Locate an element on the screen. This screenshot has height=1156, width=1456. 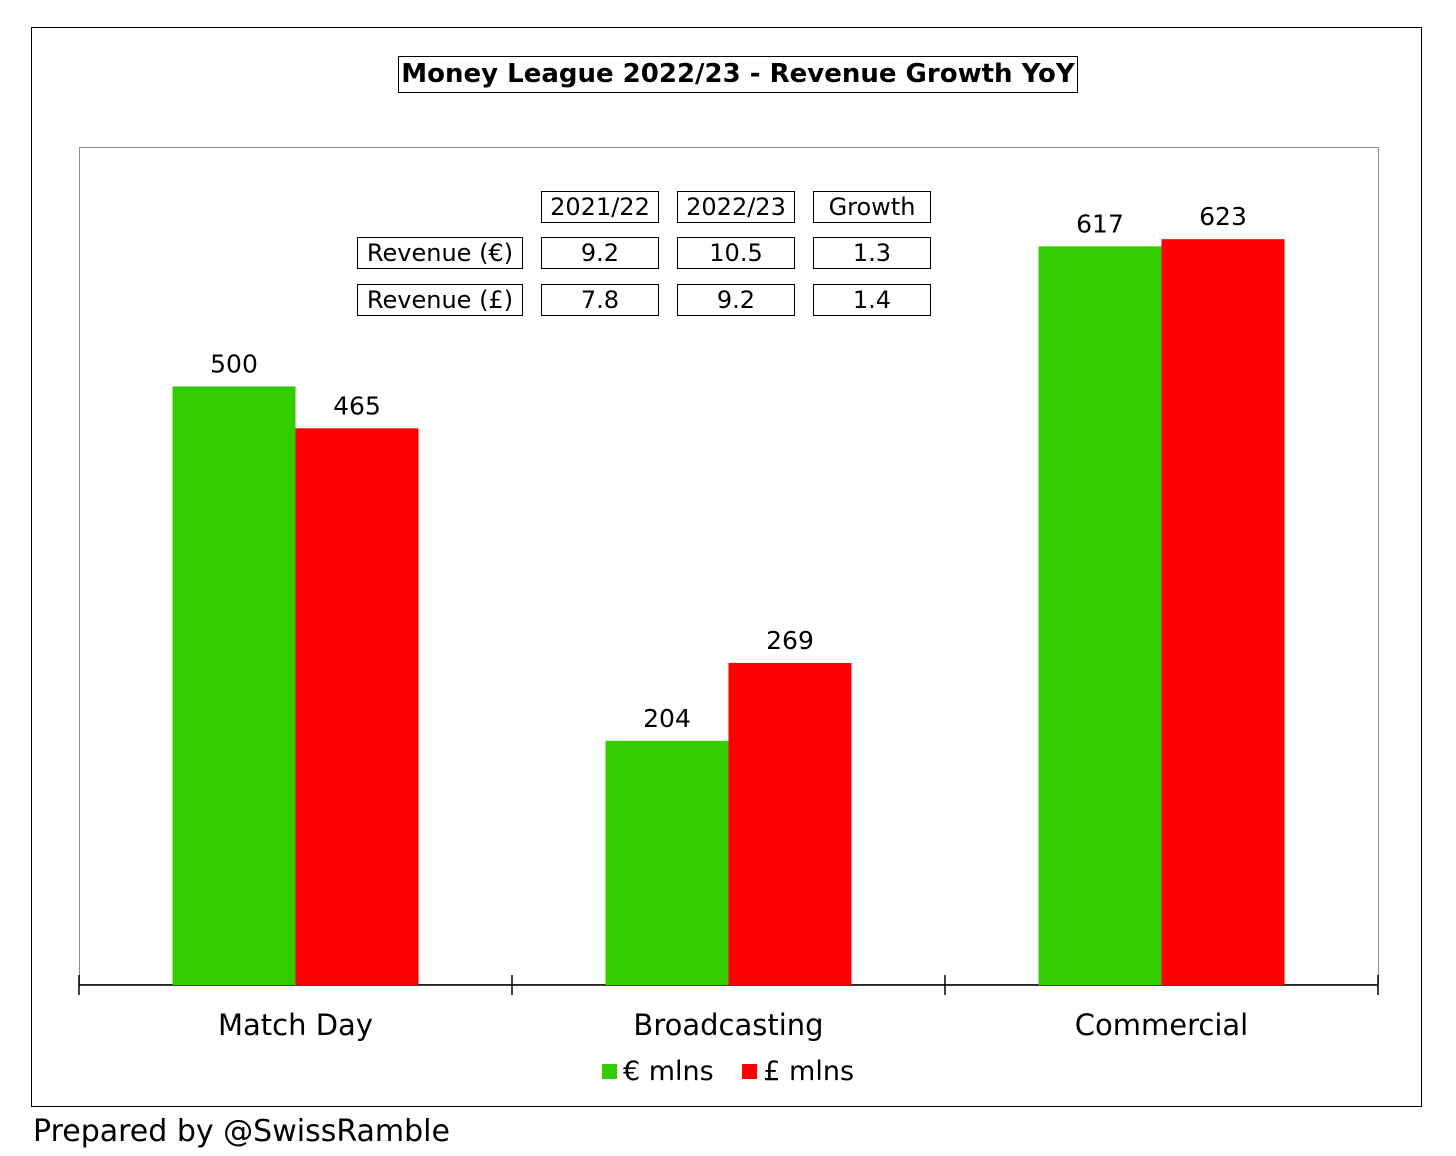
footer-credit: Prepared by @SwissRamble is located at coordinates (241, 1131).